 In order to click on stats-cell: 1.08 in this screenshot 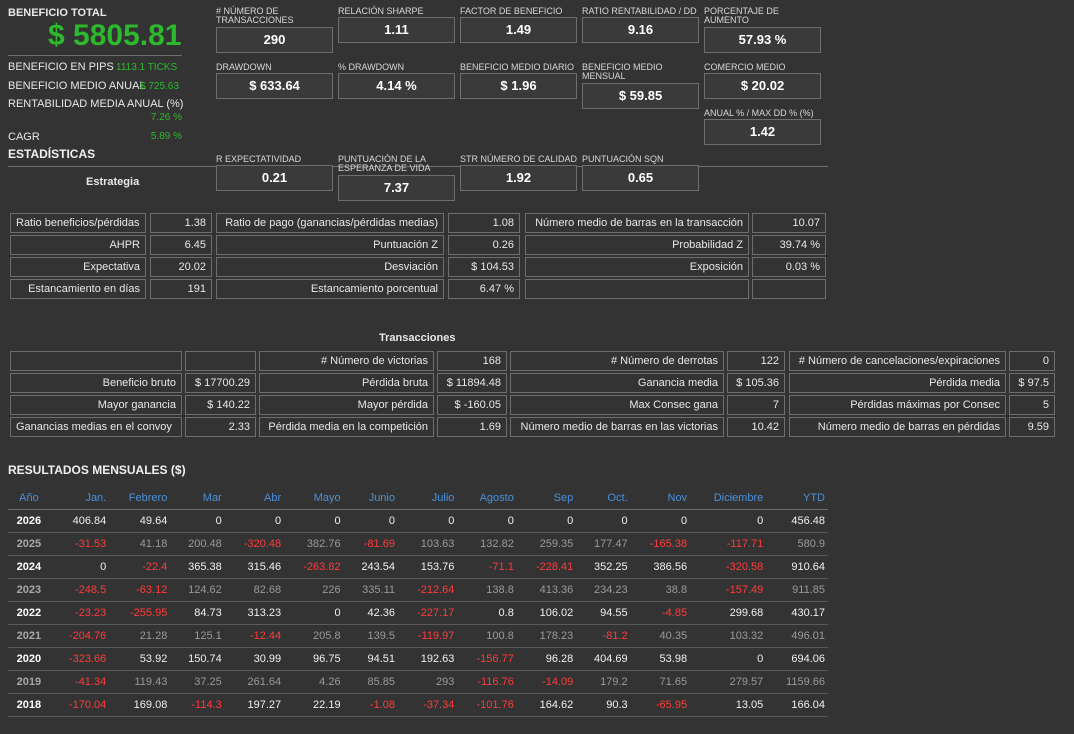, I will do `click(484, 223)`.